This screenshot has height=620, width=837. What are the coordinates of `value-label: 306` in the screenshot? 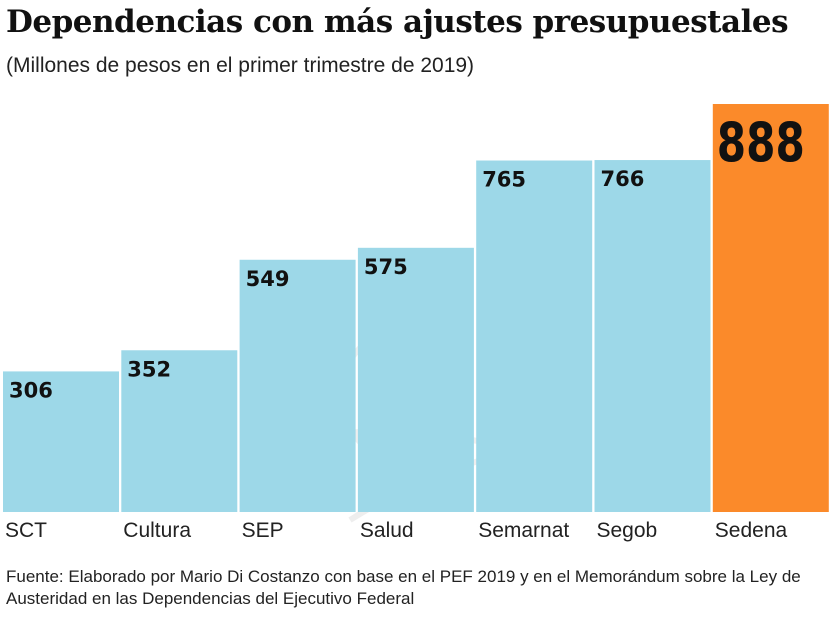 It's located at (31, 390).